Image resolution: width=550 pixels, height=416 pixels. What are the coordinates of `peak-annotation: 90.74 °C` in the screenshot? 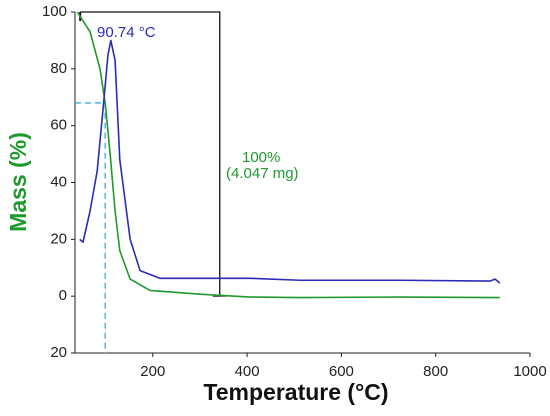 It's located at (126, 32).